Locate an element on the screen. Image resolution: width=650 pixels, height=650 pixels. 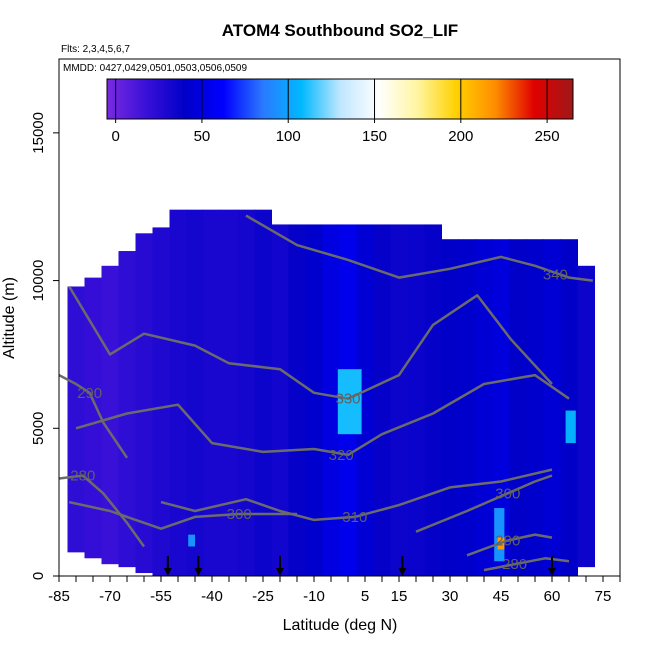
y-tick-label: 5000 is located at coordinates (38, 428).